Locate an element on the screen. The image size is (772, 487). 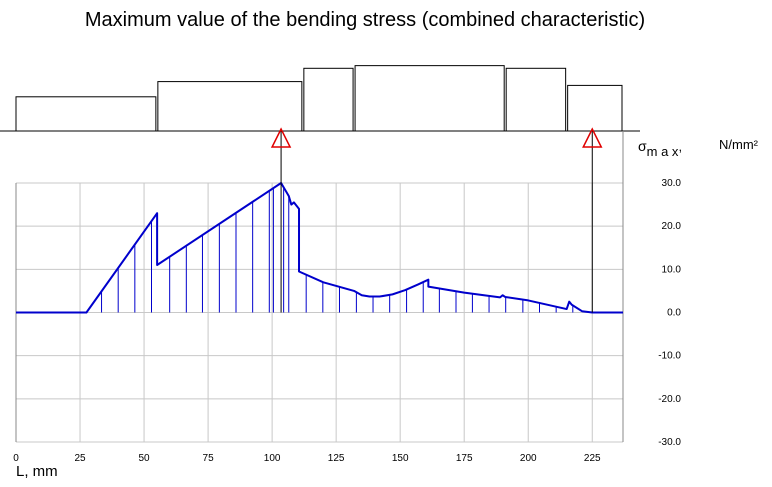
y-axis-label: σm a x, N/mm² is located at coordinates (698, 148).